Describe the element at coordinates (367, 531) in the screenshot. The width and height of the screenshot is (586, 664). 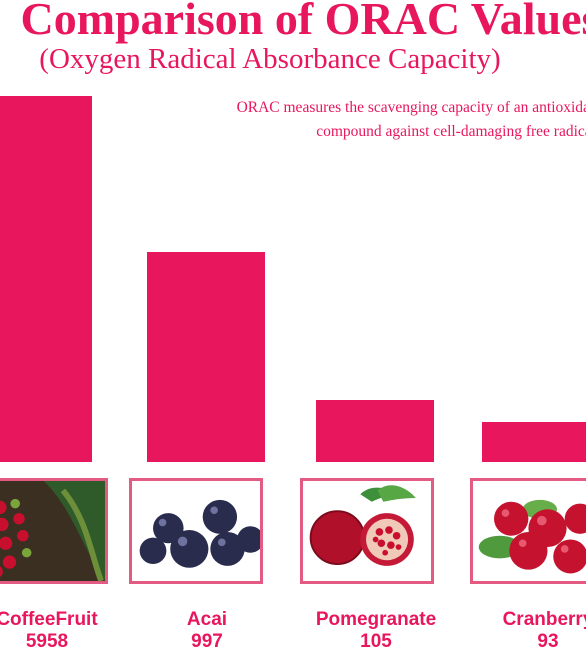
I see `pomegranate-photo` at that location.